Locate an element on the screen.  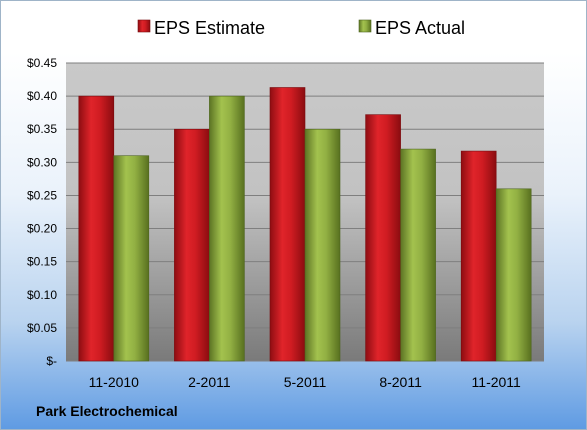
legend-swatch-eps-estimate is located at coordinates (144, 26).